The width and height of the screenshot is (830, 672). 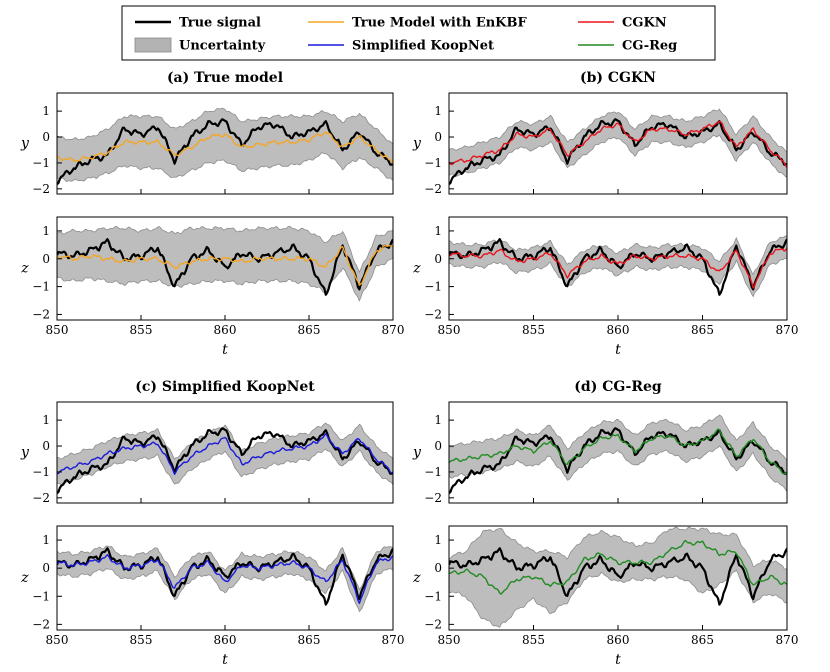 I want to click on panel-title: (a) True model, so click(x=225, y=78).